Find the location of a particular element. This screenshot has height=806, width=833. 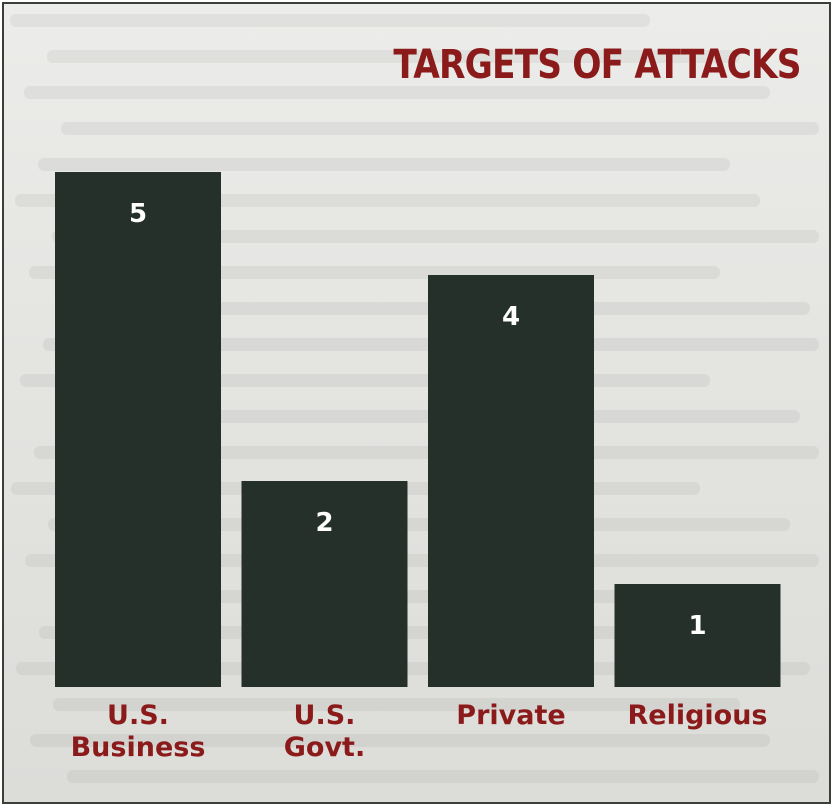

data-label: 1 is located at coordinates (697, 626).